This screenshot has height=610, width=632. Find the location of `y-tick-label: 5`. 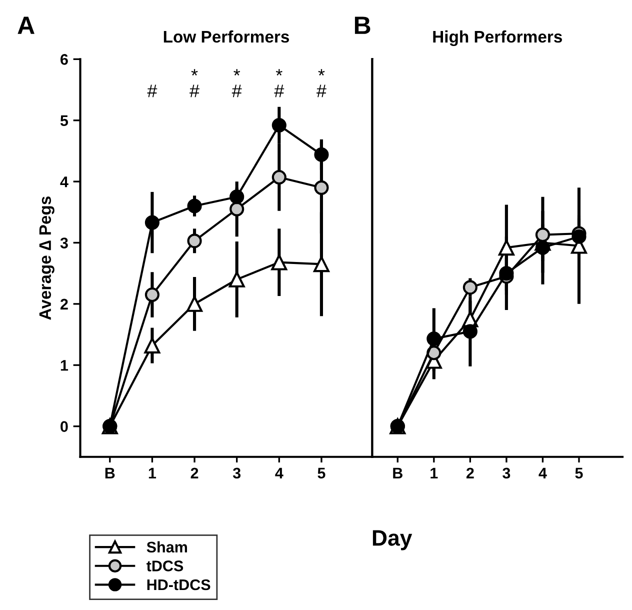

y-tick-label: 5 is located at coordinates (64, 120).